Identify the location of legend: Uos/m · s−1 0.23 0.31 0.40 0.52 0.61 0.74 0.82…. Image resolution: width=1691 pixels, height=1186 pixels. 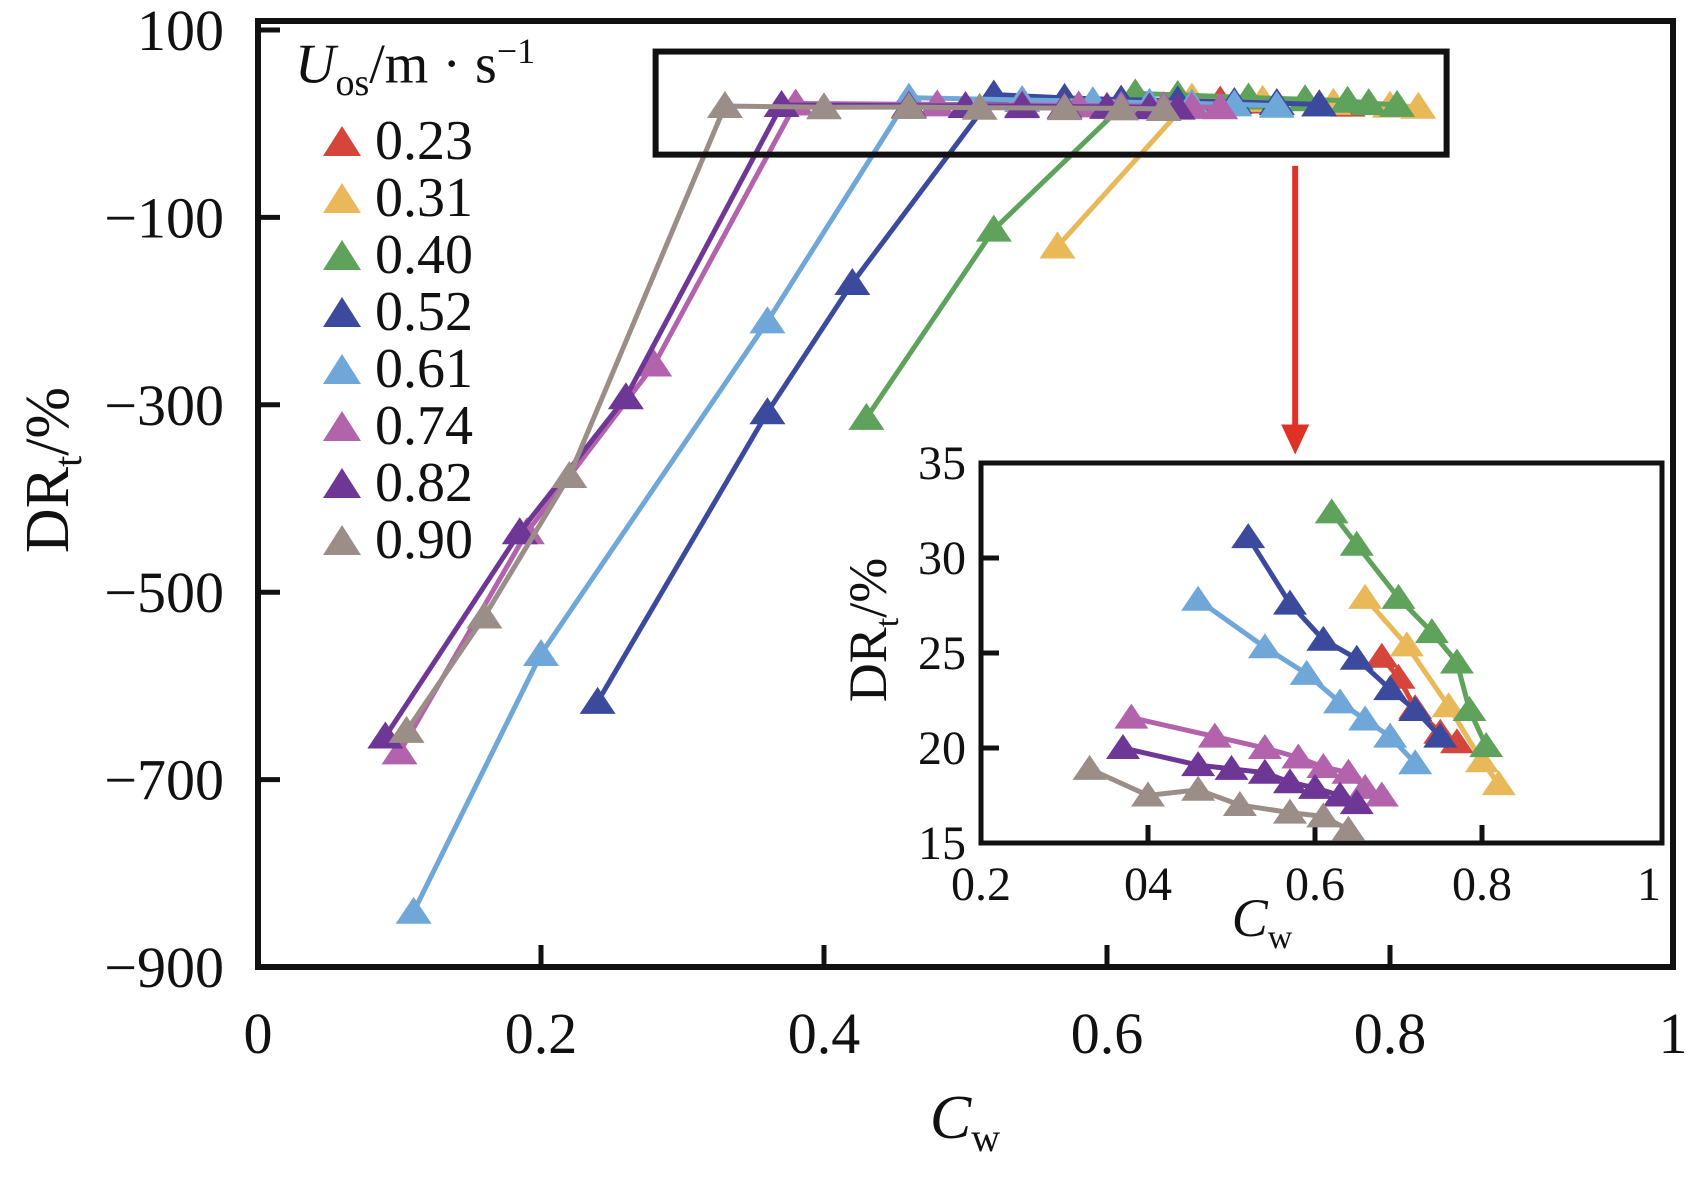
(415, 299).